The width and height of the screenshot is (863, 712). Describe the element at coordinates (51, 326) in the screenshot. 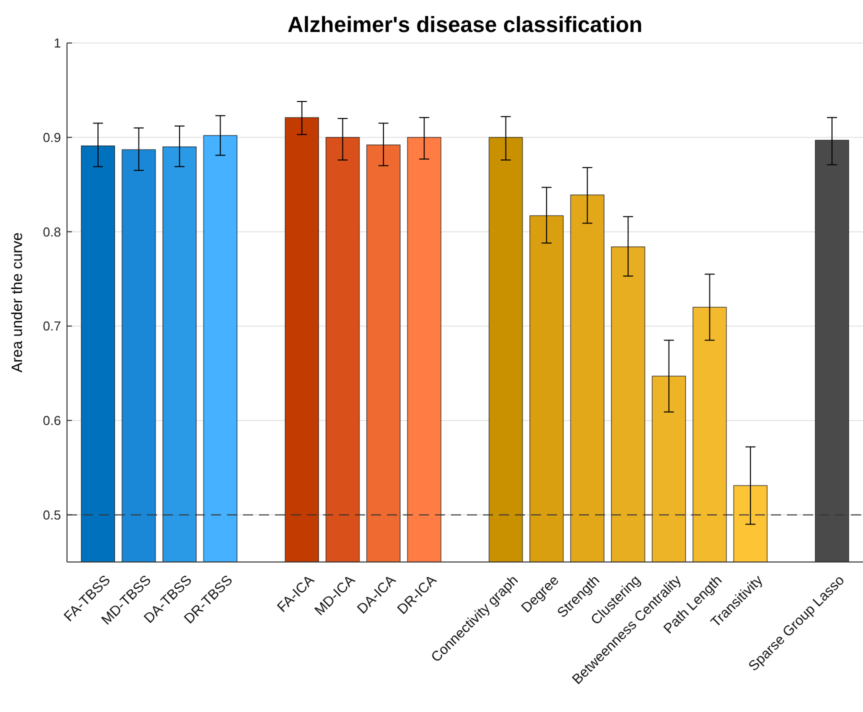

I see `y-tick-label: 0.7` at that location.